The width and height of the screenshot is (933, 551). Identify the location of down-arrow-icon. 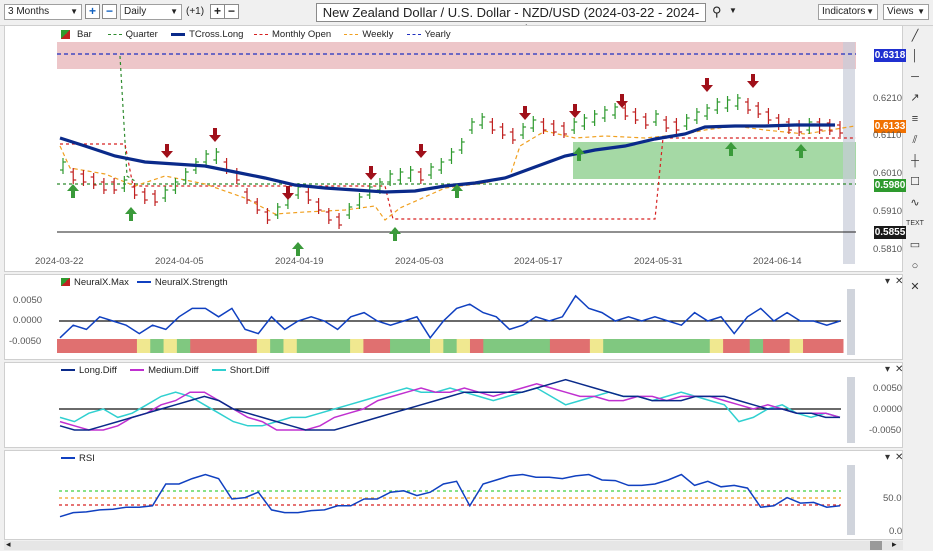
(753, 78).